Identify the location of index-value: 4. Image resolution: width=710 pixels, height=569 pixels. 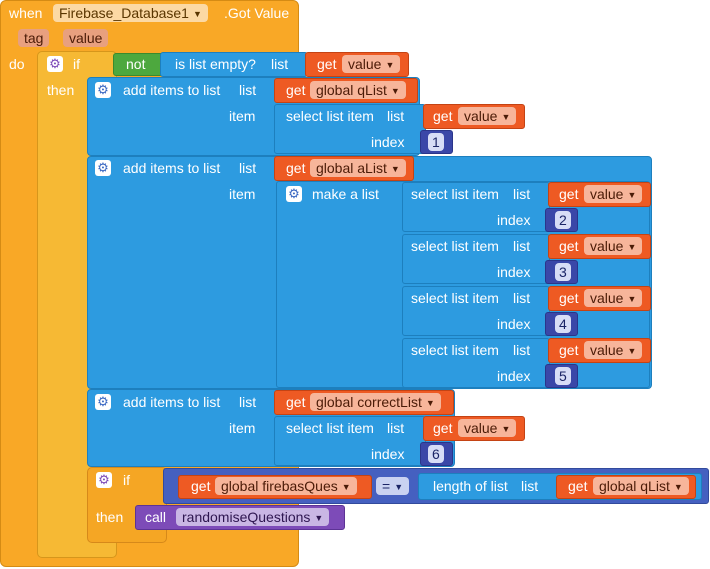
(563, 324).